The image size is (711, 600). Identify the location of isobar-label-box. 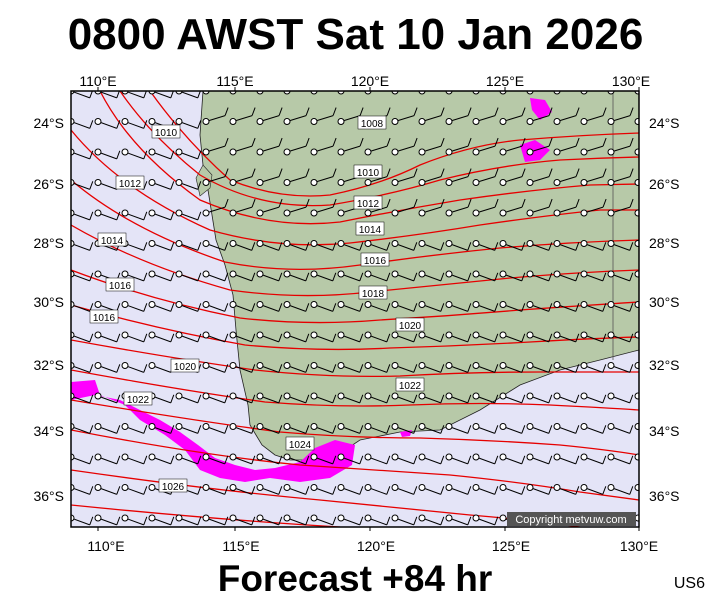
(368, 171).